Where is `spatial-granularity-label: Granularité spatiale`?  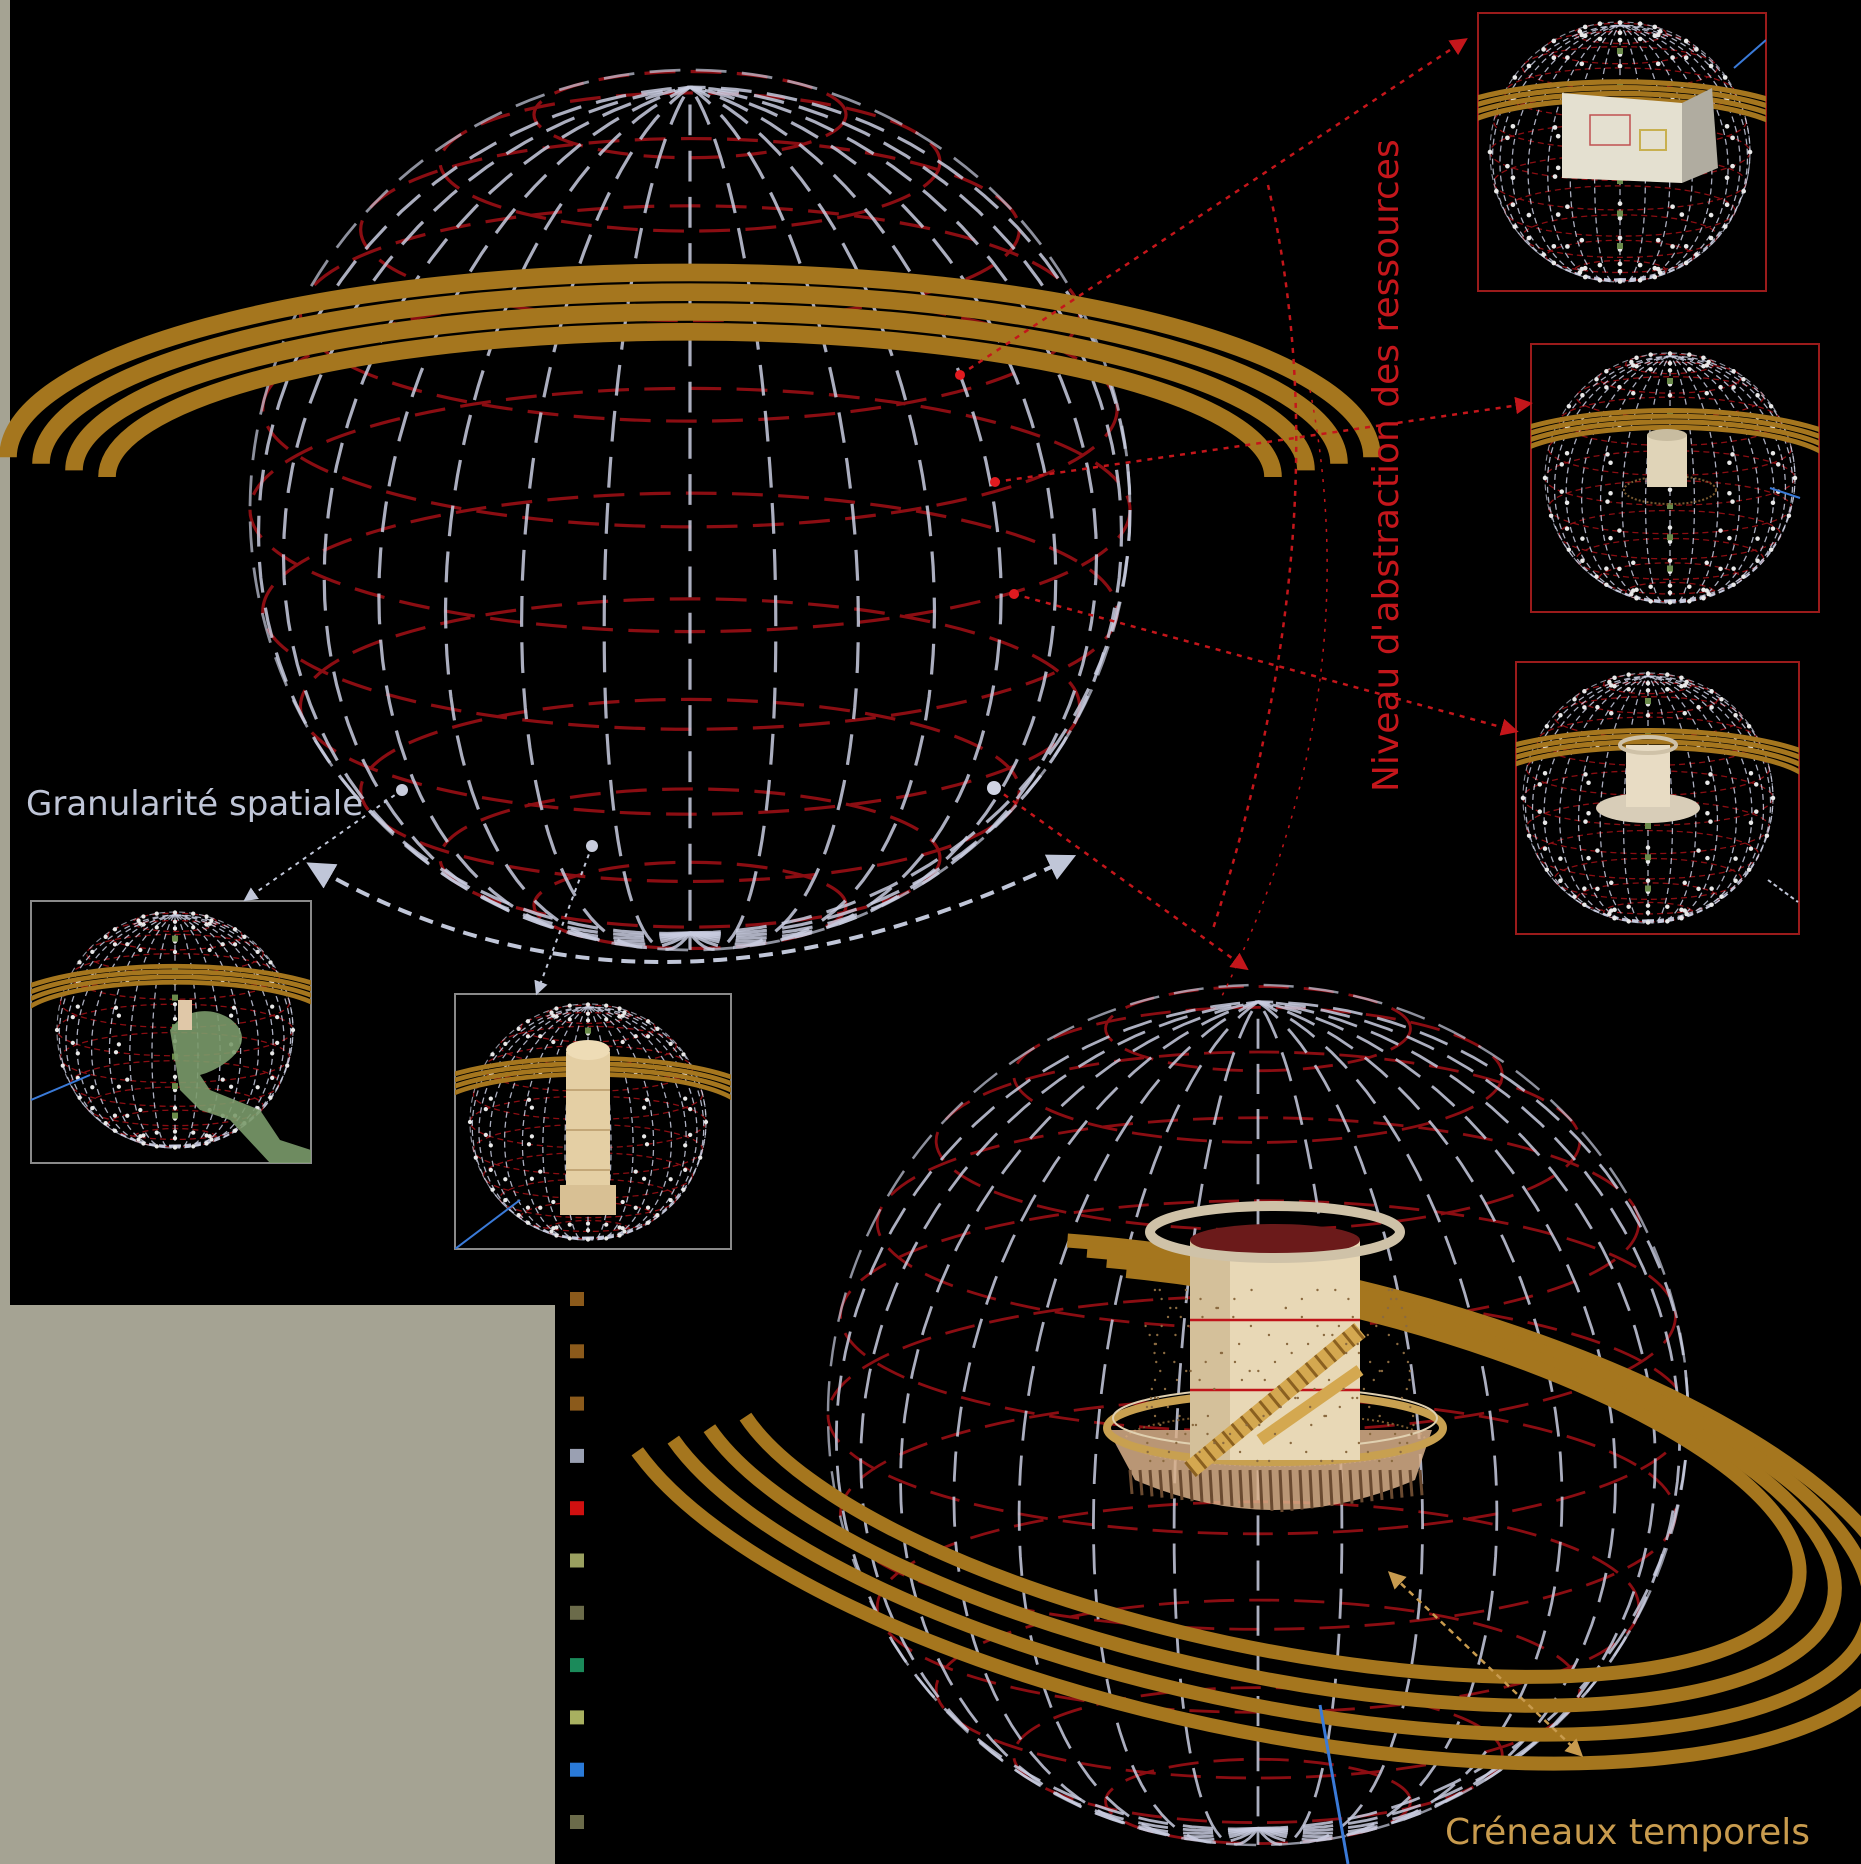
spatial-granularity-label: Granularité spatiale is located at coordinates (194, 804).